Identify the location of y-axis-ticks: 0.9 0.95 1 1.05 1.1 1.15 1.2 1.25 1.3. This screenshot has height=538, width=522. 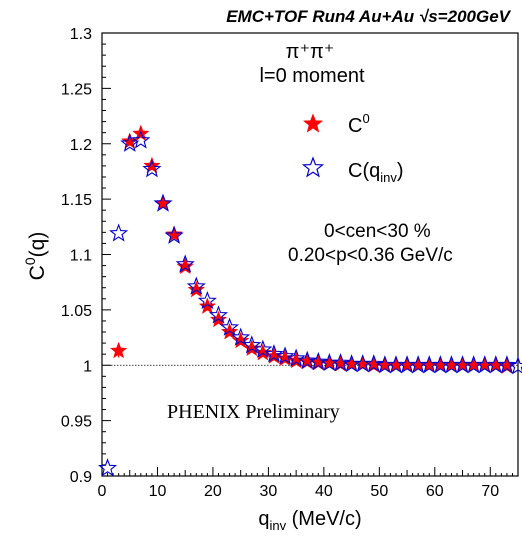
(86, 256).